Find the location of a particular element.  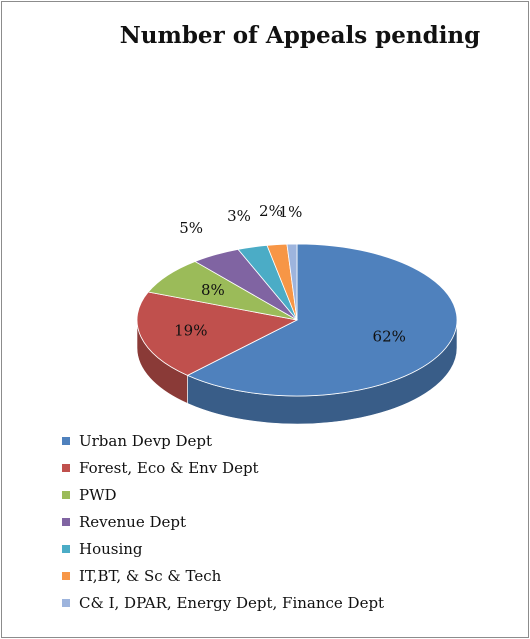

legend-label: Housing is located at coordinates (111, 549).